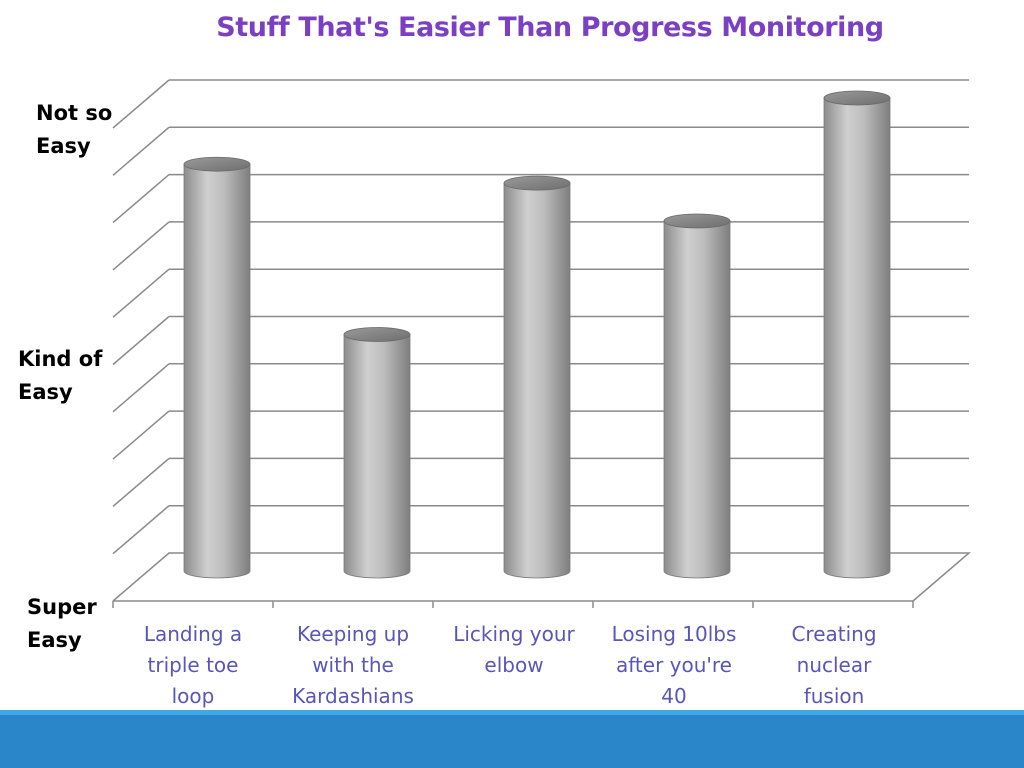 This screenshot has width=1024, height=768. Describe the element at coordinates (514, 665) in the screenshot. I see `x-tick-label-line: elbow` at that location.